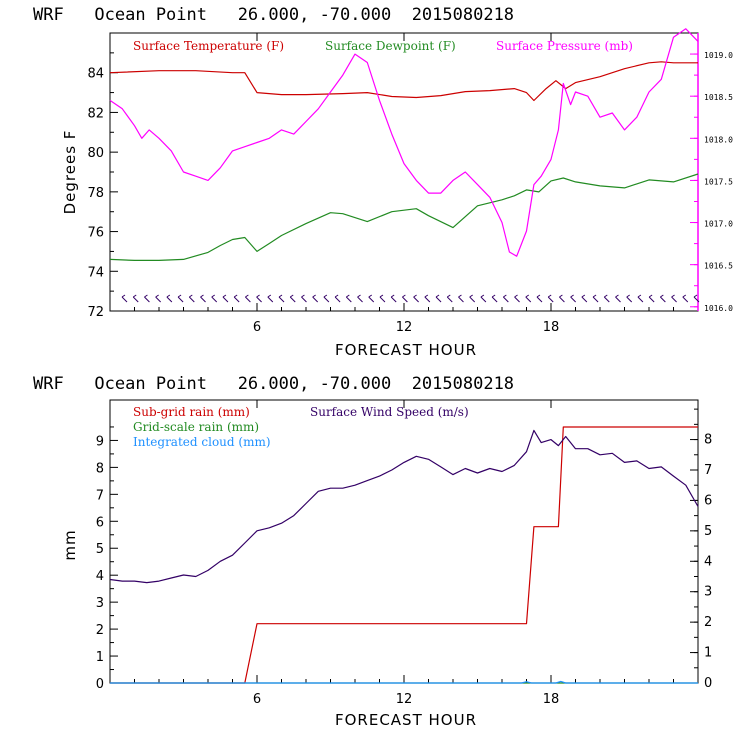 The height and width of the screenshot is (740, 740). I want to click on y-tick-label: 76, so click(95, 233).